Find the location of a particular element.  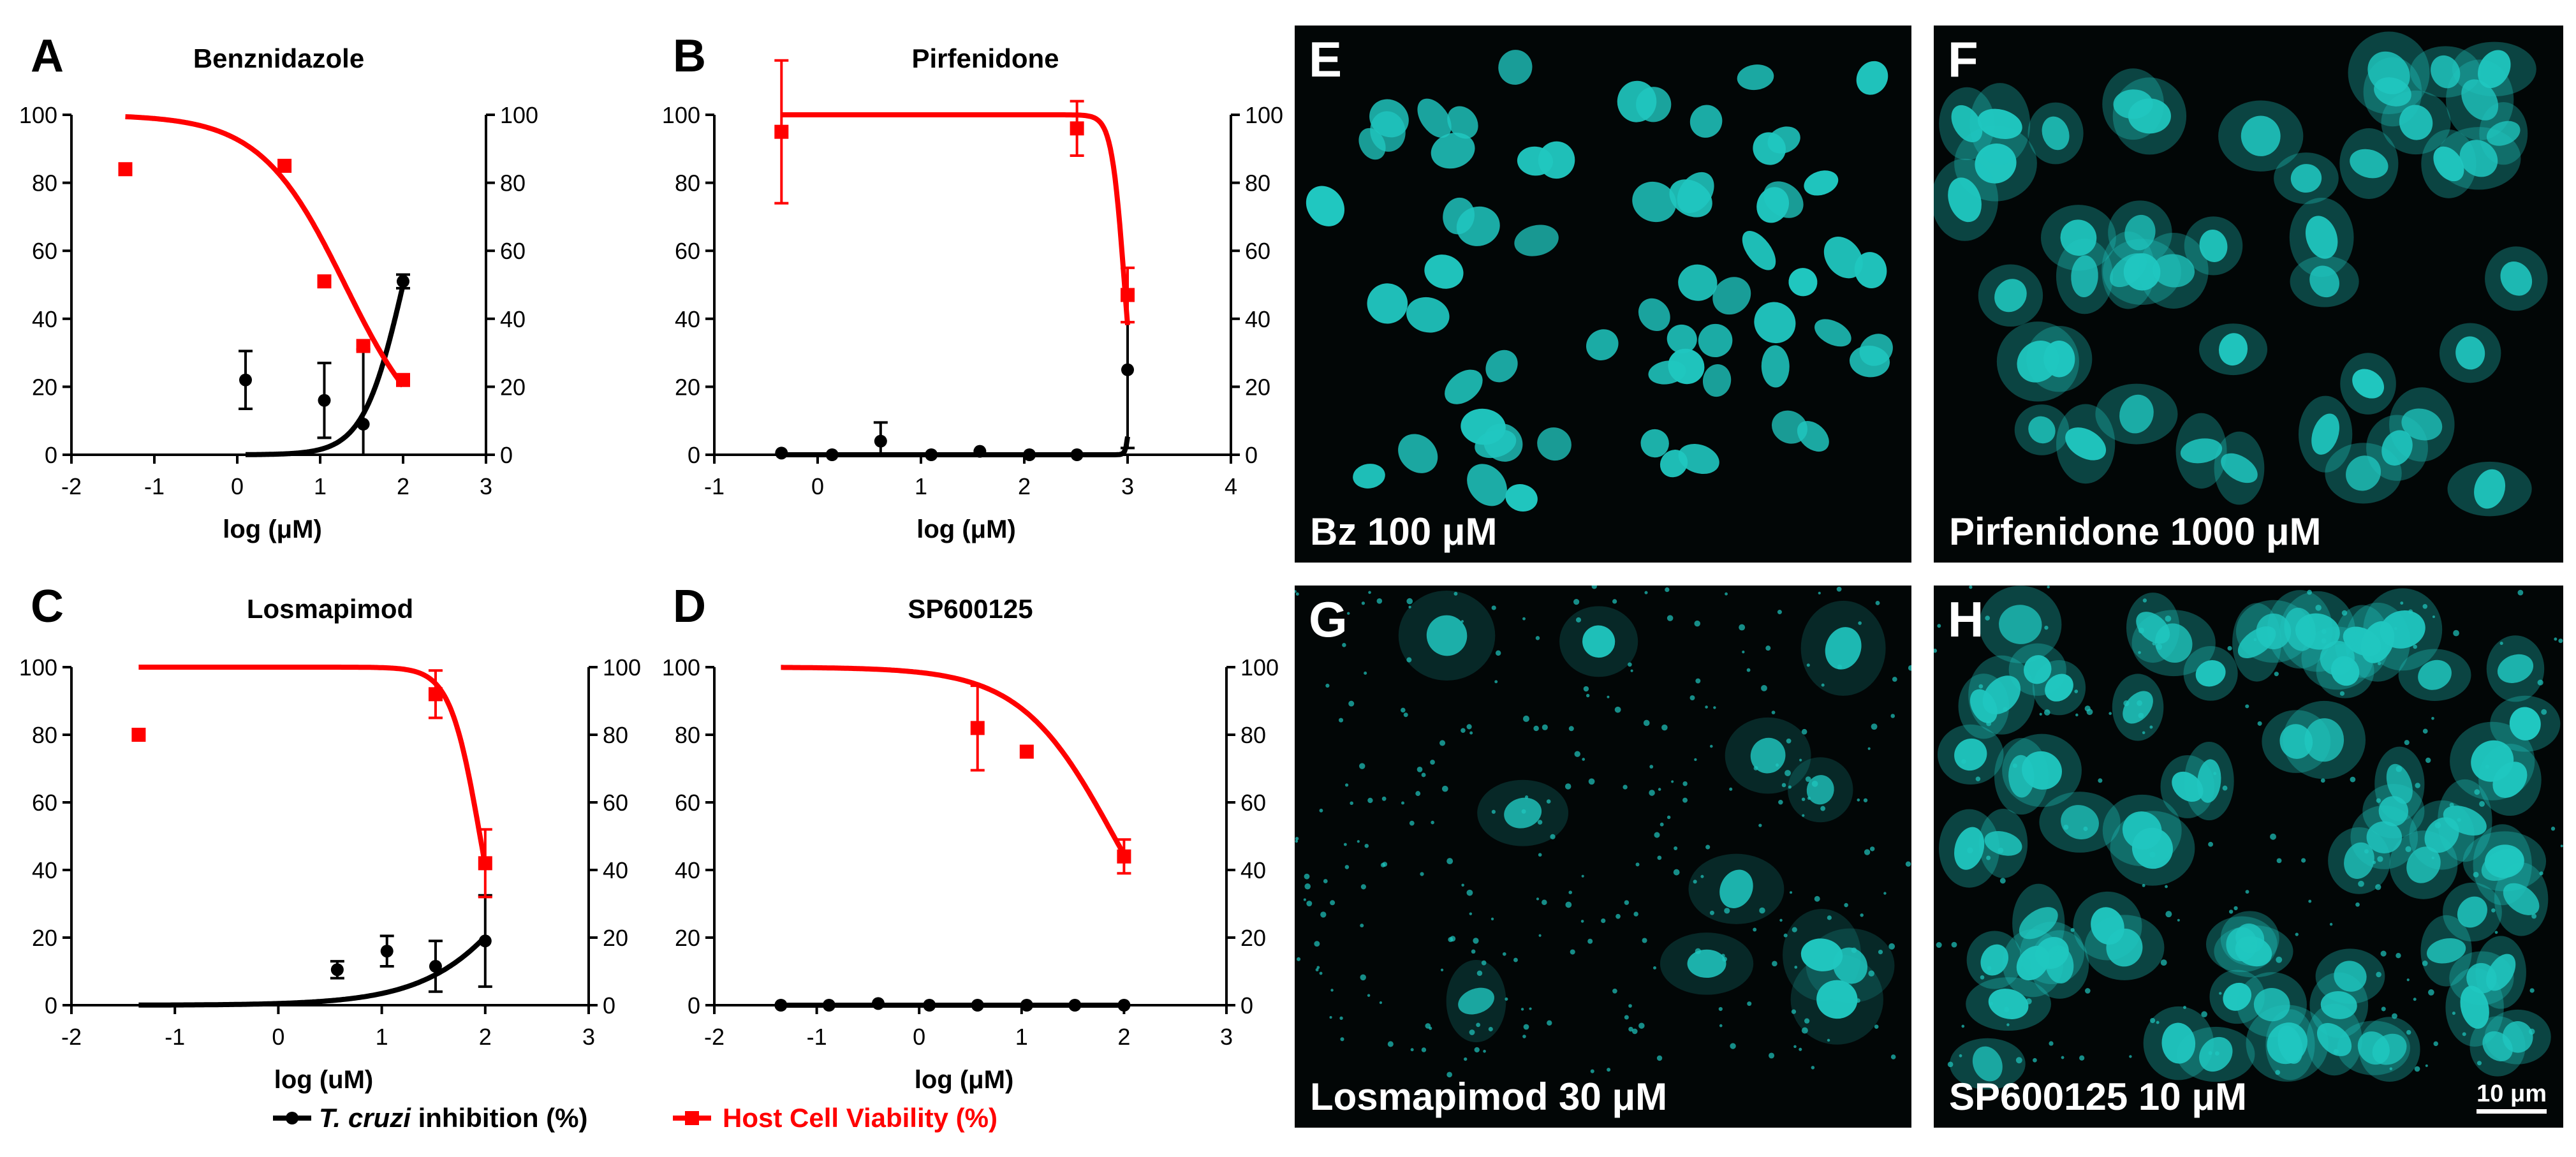

panel-d-viability-fit-curve is located at coordinates (953, 760).